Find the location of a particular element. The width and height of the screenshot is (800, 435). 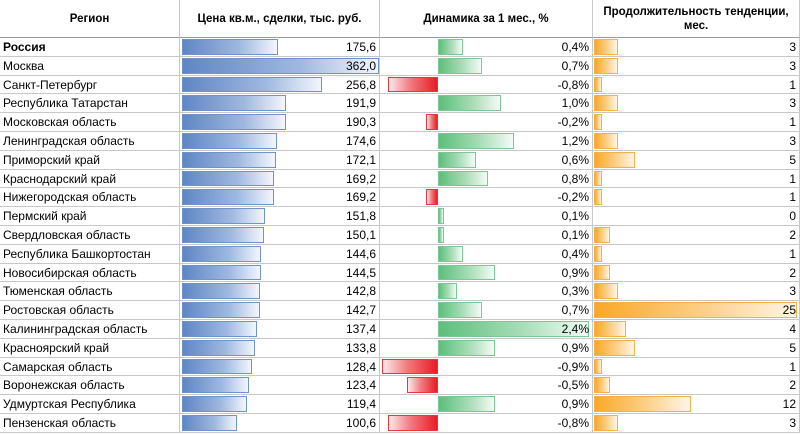

region-name: Россия is located at coordinates (90, 47).